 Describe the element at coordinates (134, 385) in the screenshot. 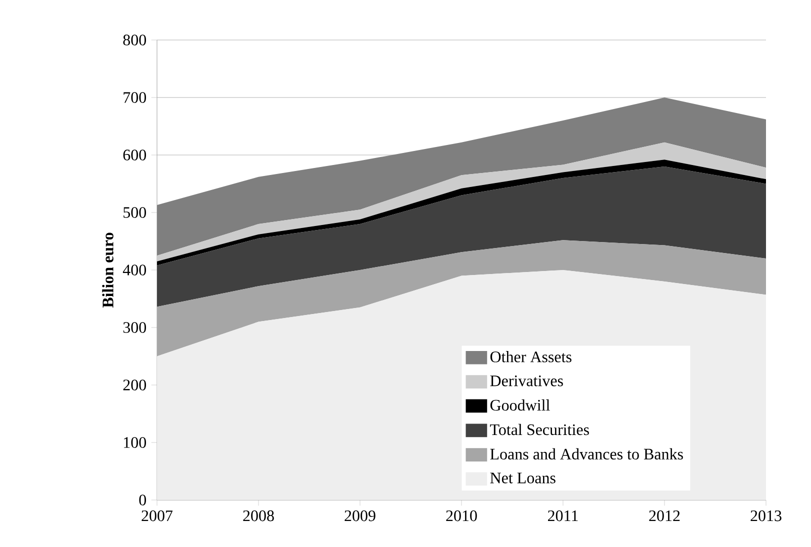

I see `y-tick-label: 200` at that location.